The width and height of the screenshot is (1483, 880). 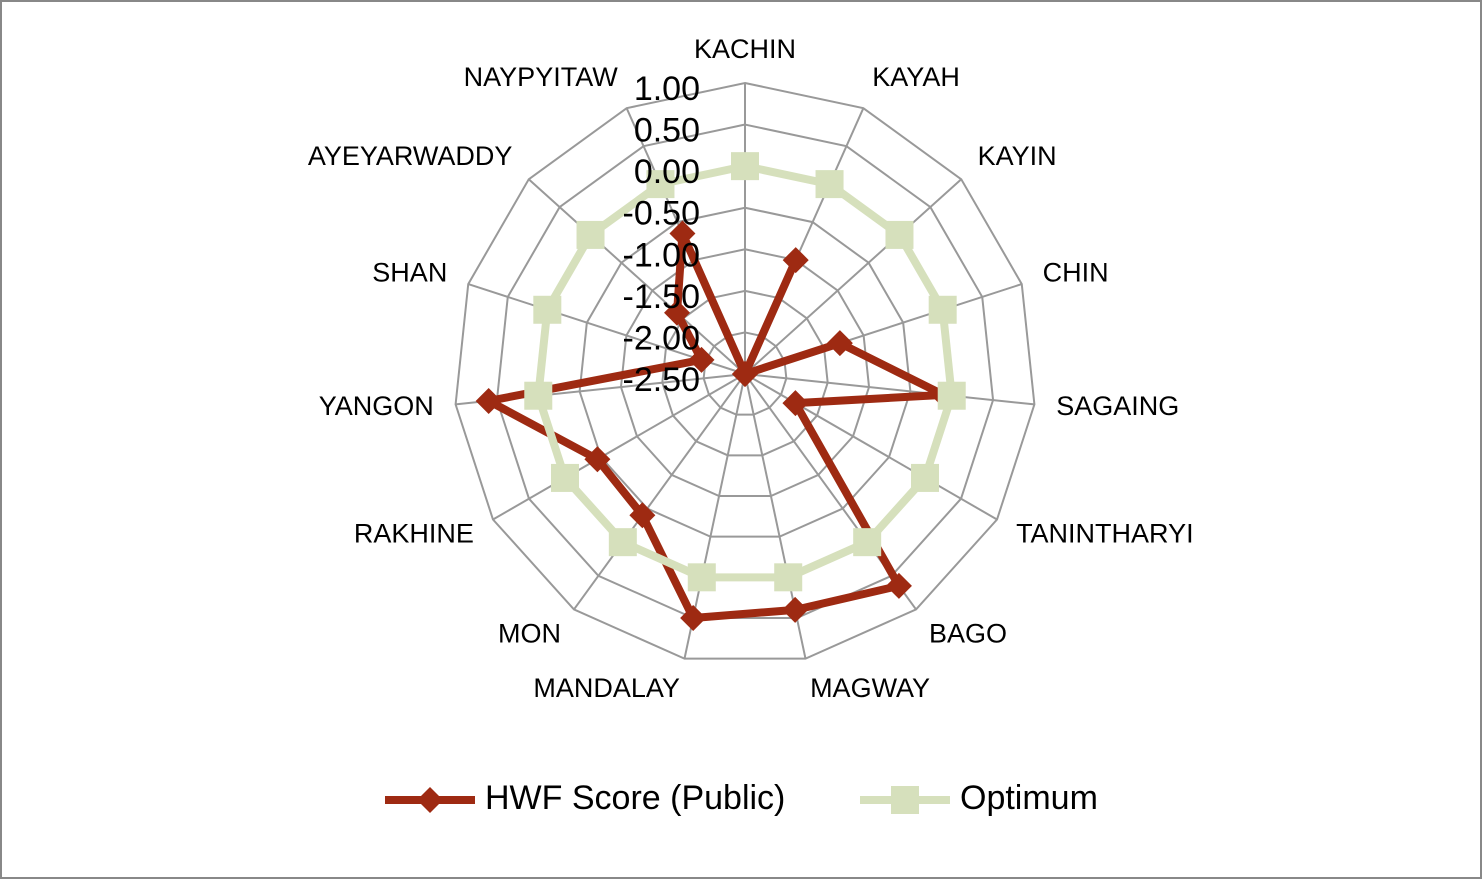 What do you see at coordinates (414, 534) in the screenshot?
I see `category-label: RAKHINE` at bounding box center [414, 534].